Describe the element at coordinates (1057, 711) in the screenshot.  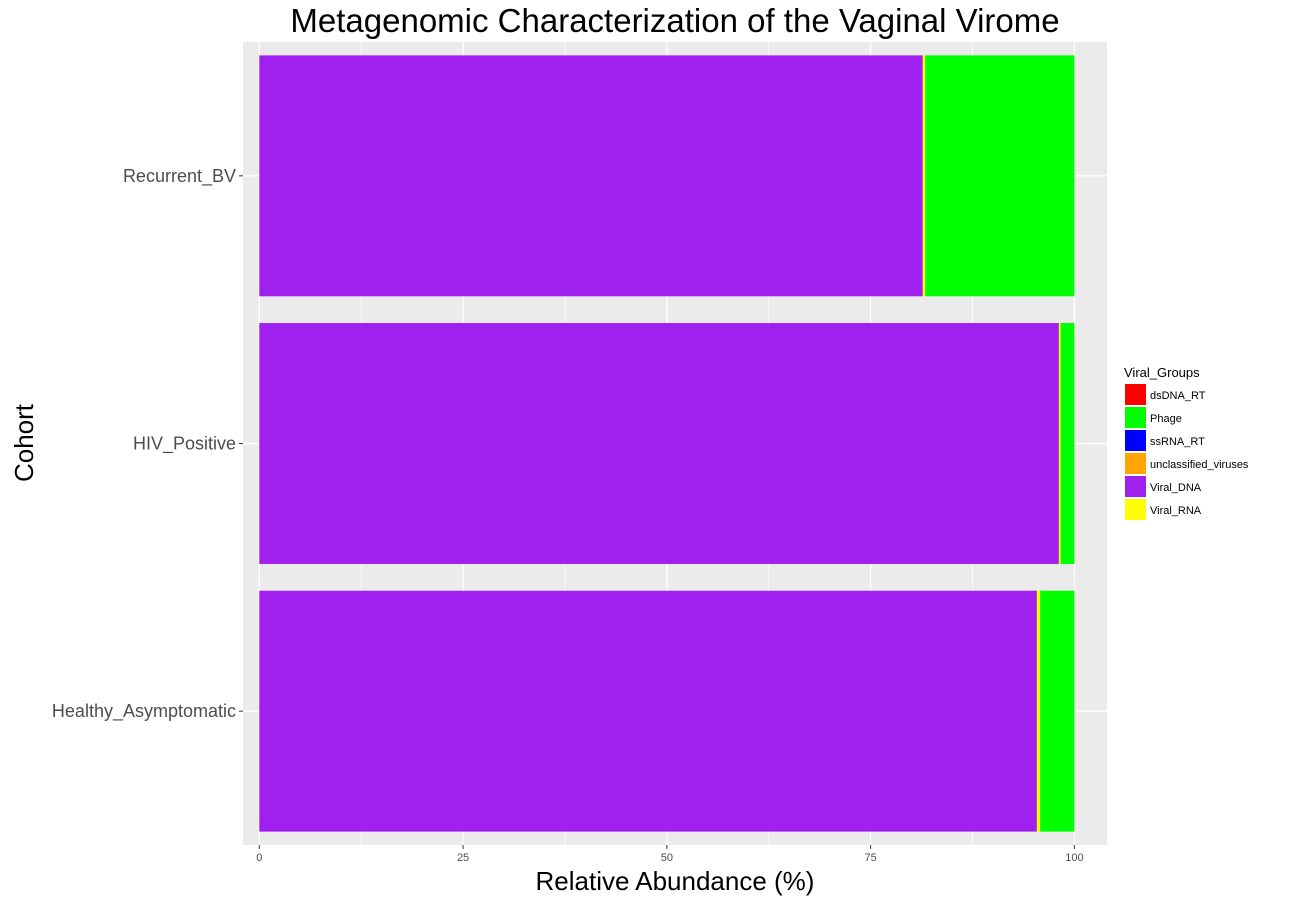
I see `bar-Healthy_Asymptomatic-Phage` at that location.